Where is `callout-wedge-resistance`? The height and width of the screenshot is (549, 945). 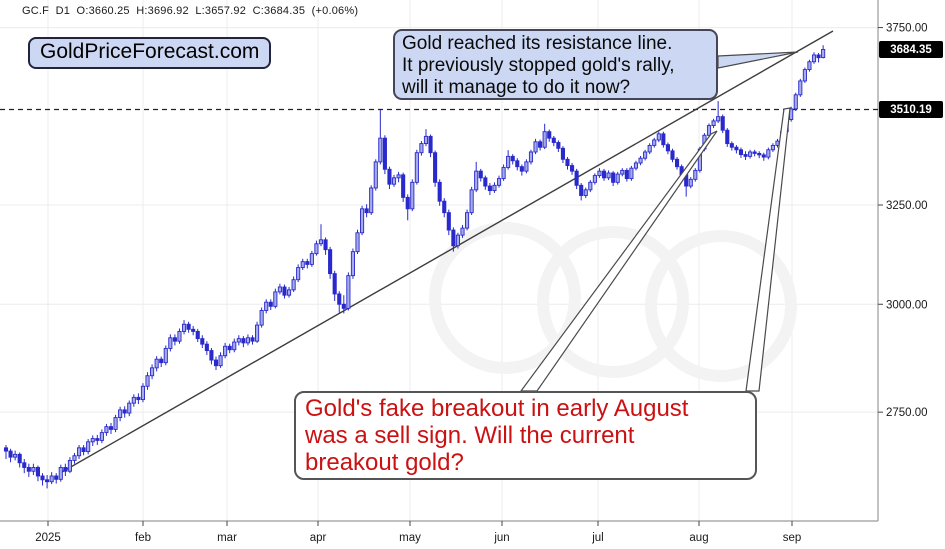
callout-wedge-resistance is located at coordinates (758, 60).